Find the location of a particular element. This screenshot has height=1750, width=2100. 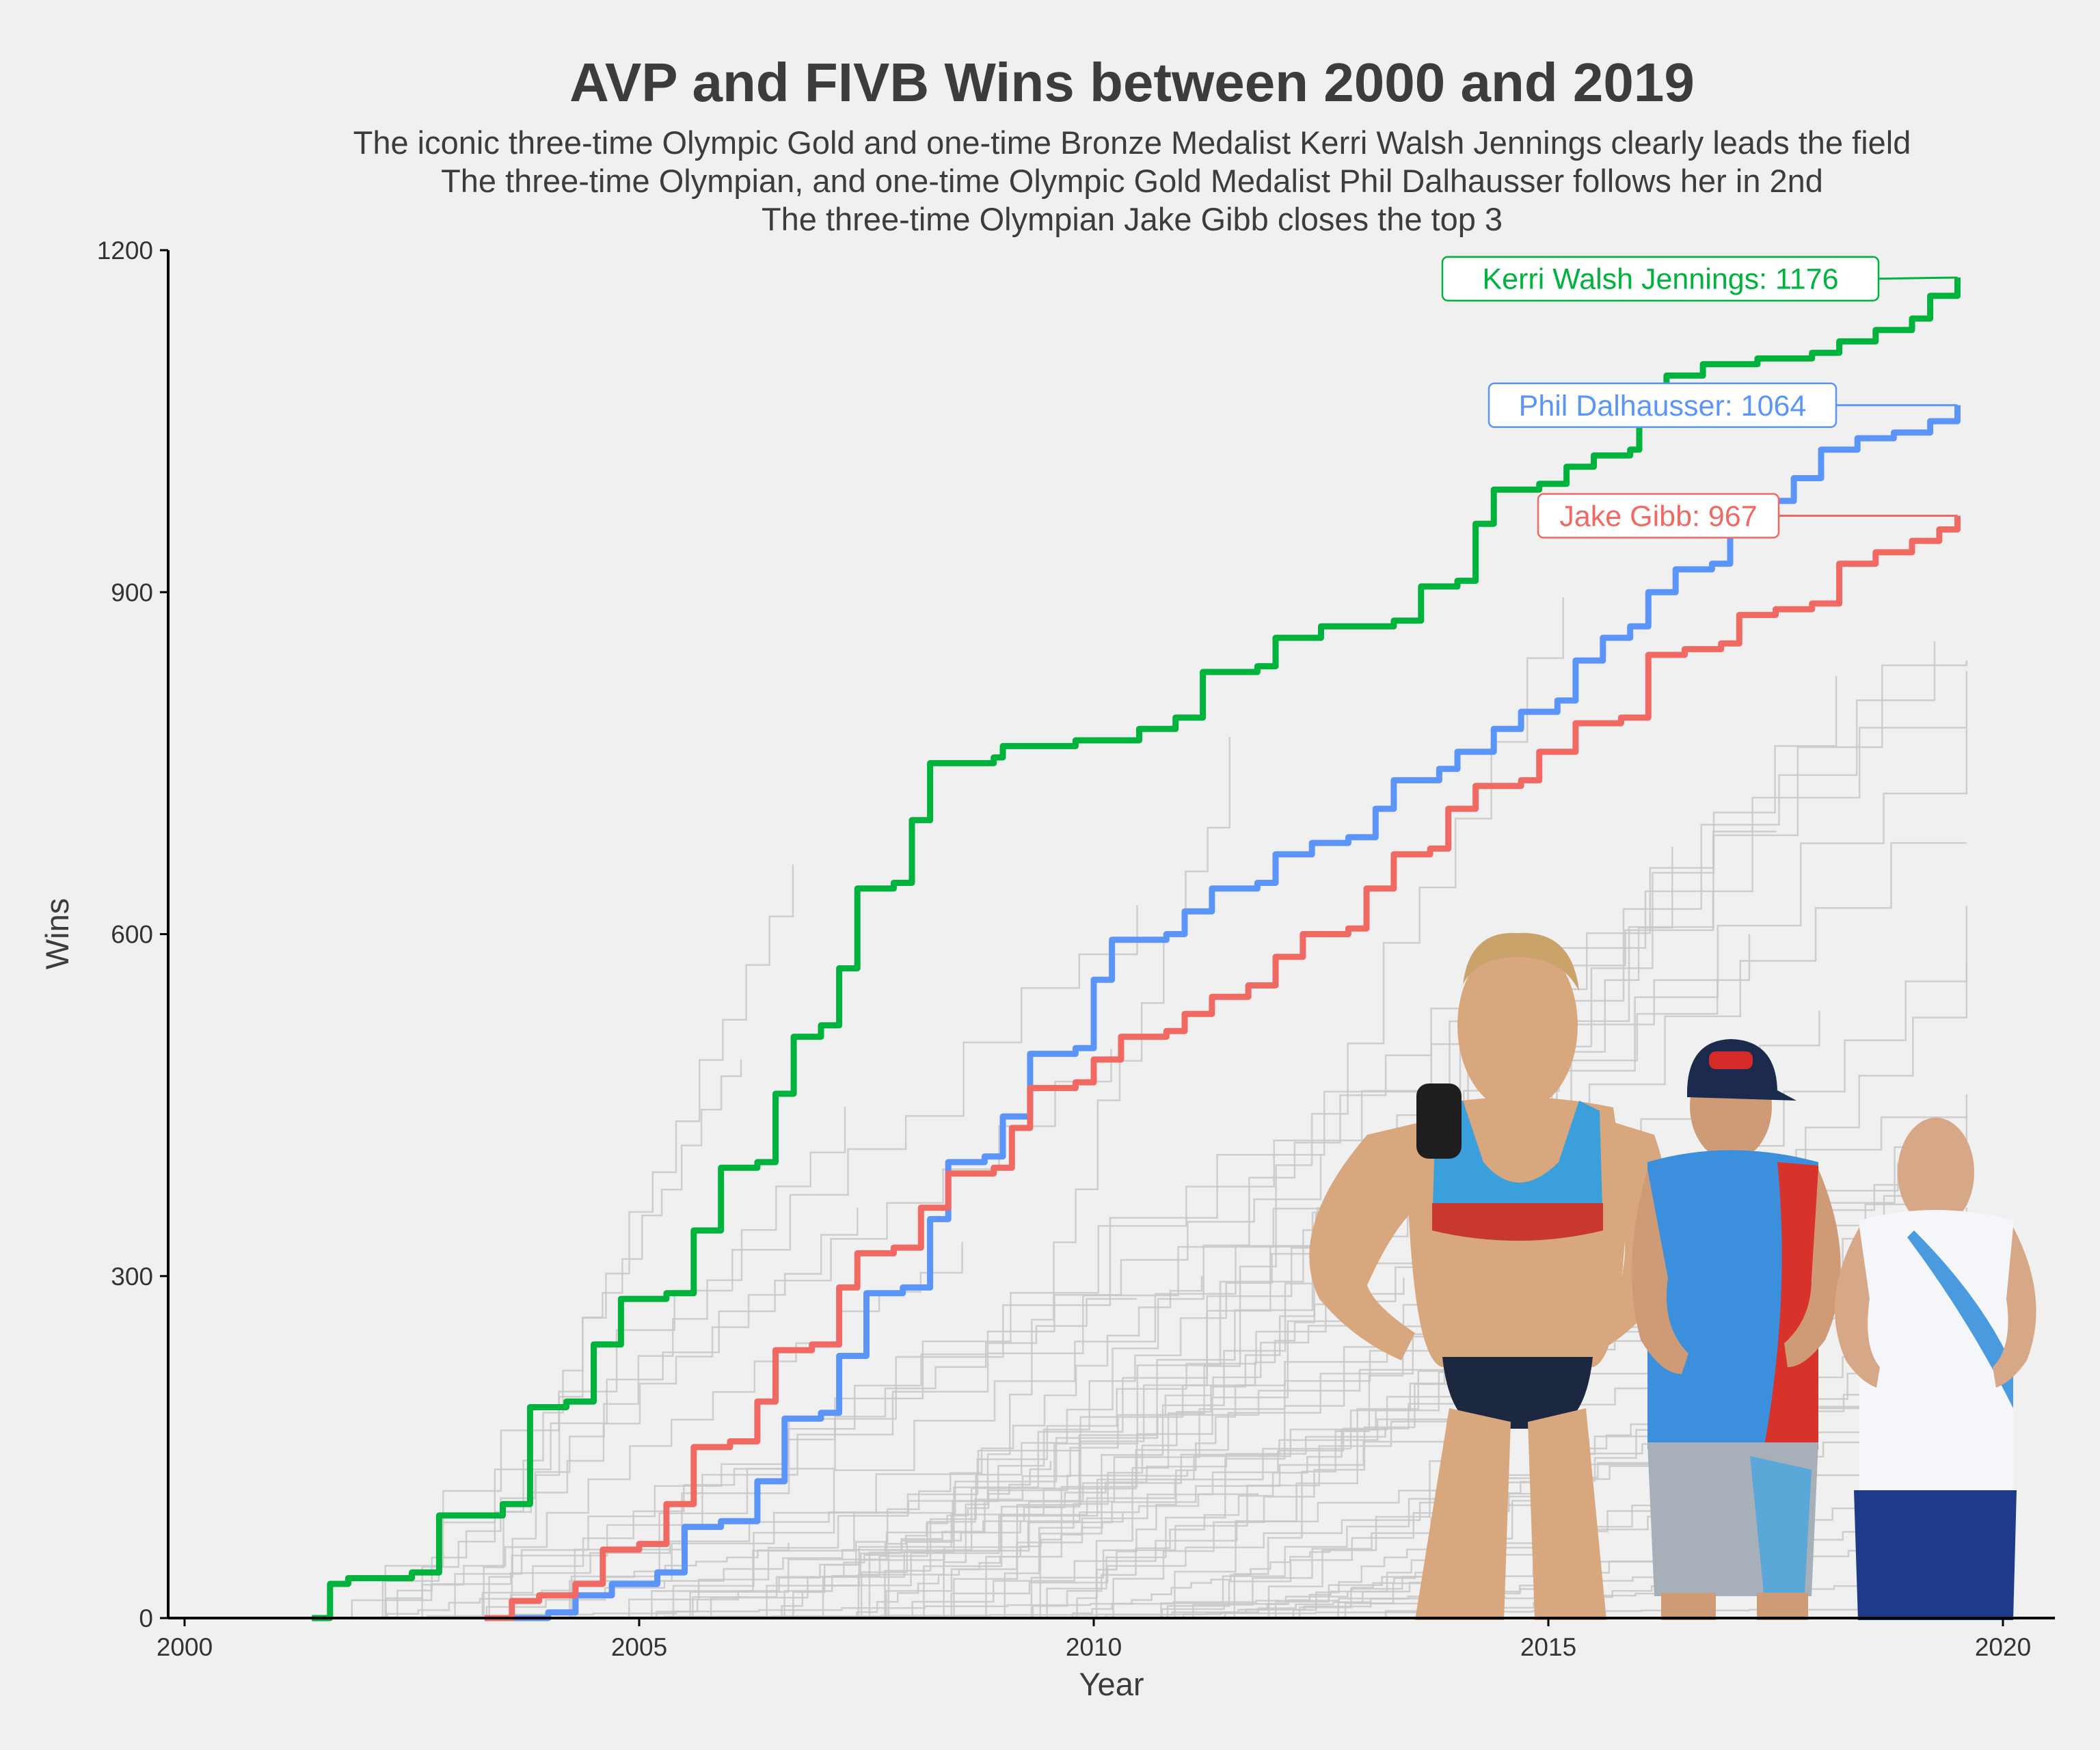

y-tick-label: 1200 is located at coordinates (125, 251).